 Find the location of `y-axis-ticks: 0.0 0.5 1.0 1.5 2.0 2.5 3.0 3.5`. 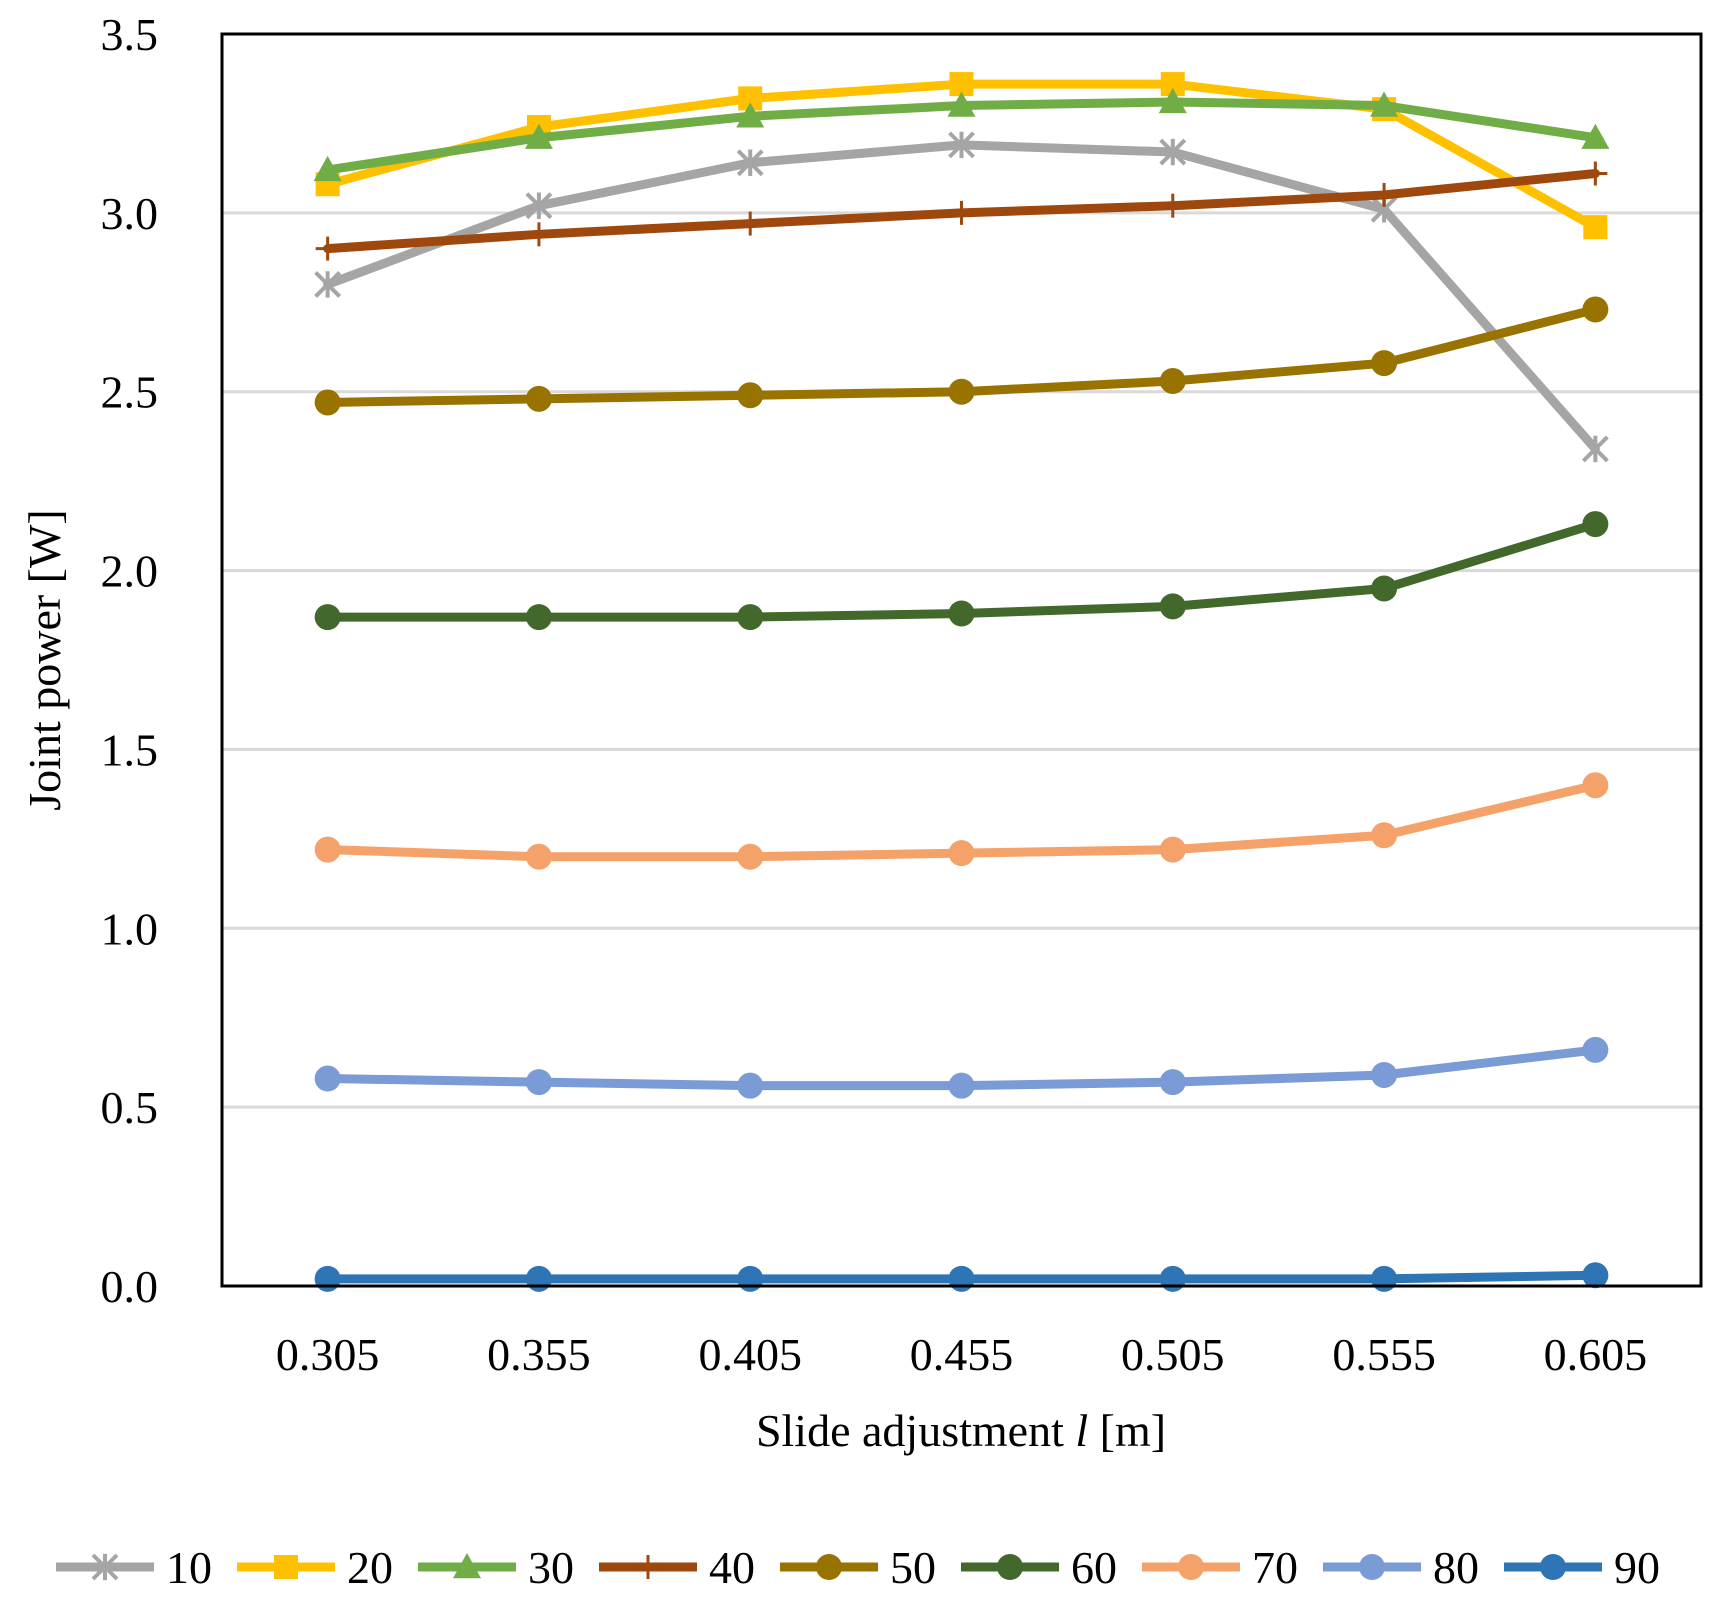

y-axis-ticks: 0.0 0.5 1.0 1.5 2.0 2.5 3.0 3.5 is located at coordinates (130, 660).